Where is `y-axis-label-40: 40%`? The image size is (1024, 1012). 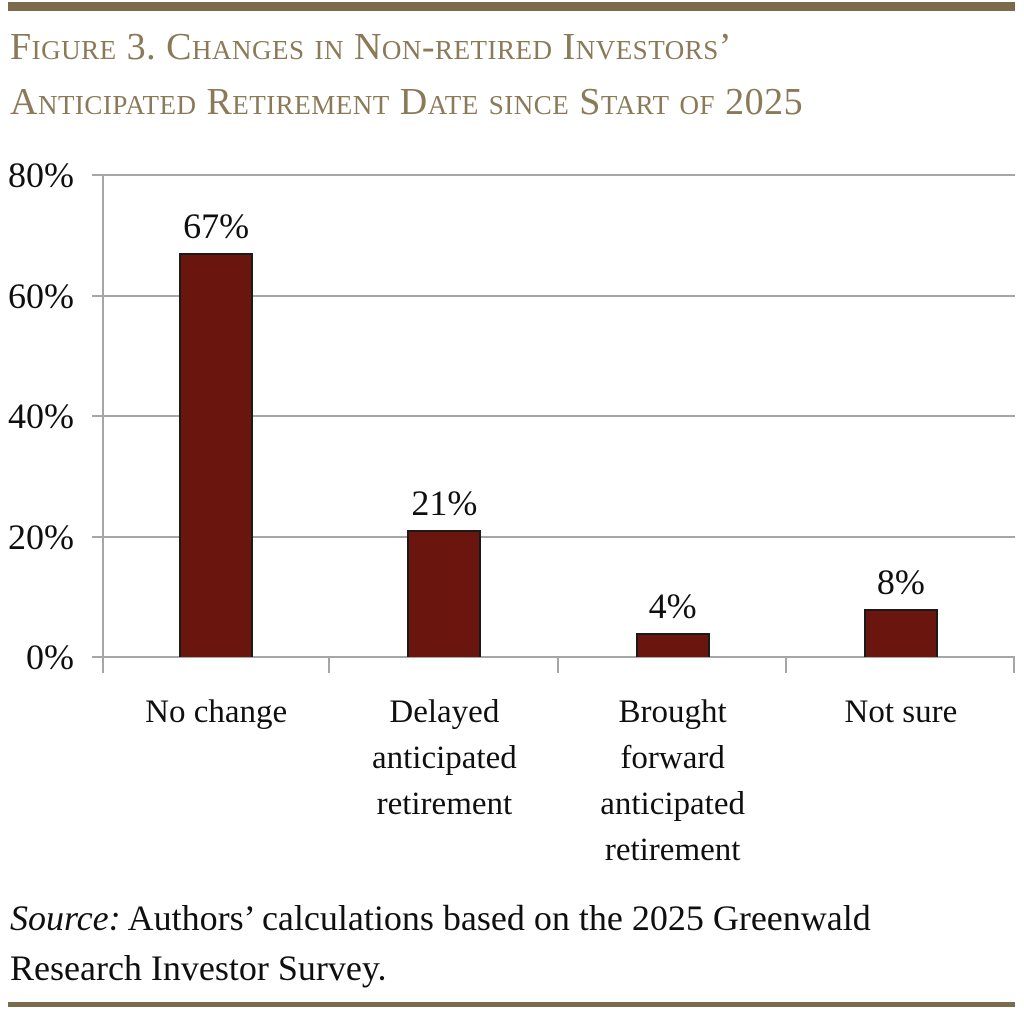 y-axis-label-40: 40% is located at coordinates (41, 416).